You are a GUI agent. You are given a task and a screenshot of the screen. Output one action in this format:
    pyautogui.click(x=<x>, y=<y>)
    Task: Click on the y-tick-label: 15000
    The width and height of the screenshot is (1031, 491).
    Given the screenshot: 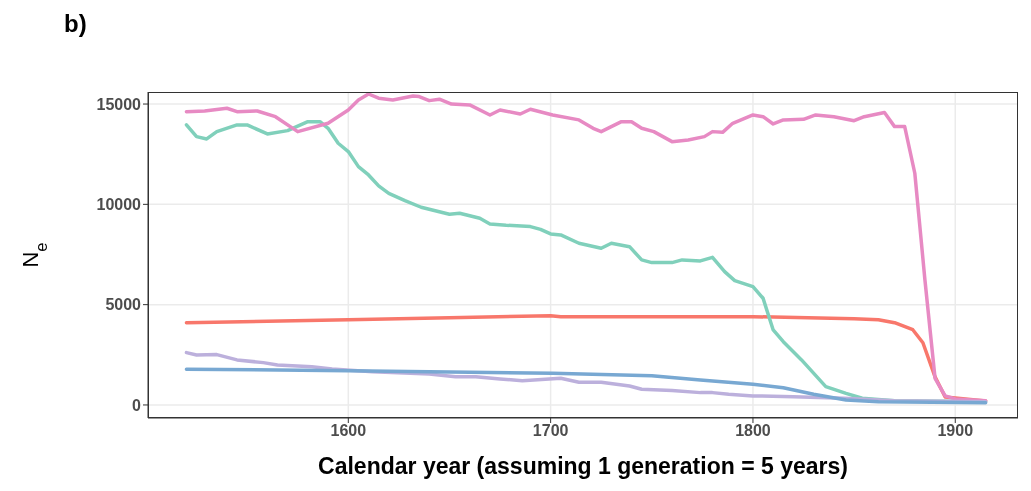 What is the action you would take?
    pyautogui.click(x=119, y=104)
    